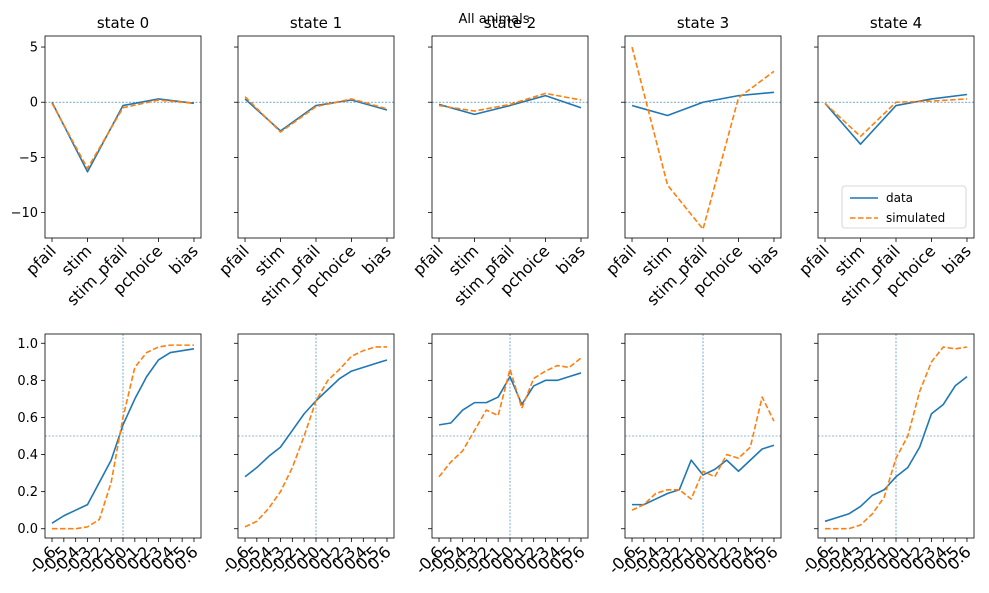 The image size is (989, 593). I want to click on panel-title: state 0, so click(123, 23).